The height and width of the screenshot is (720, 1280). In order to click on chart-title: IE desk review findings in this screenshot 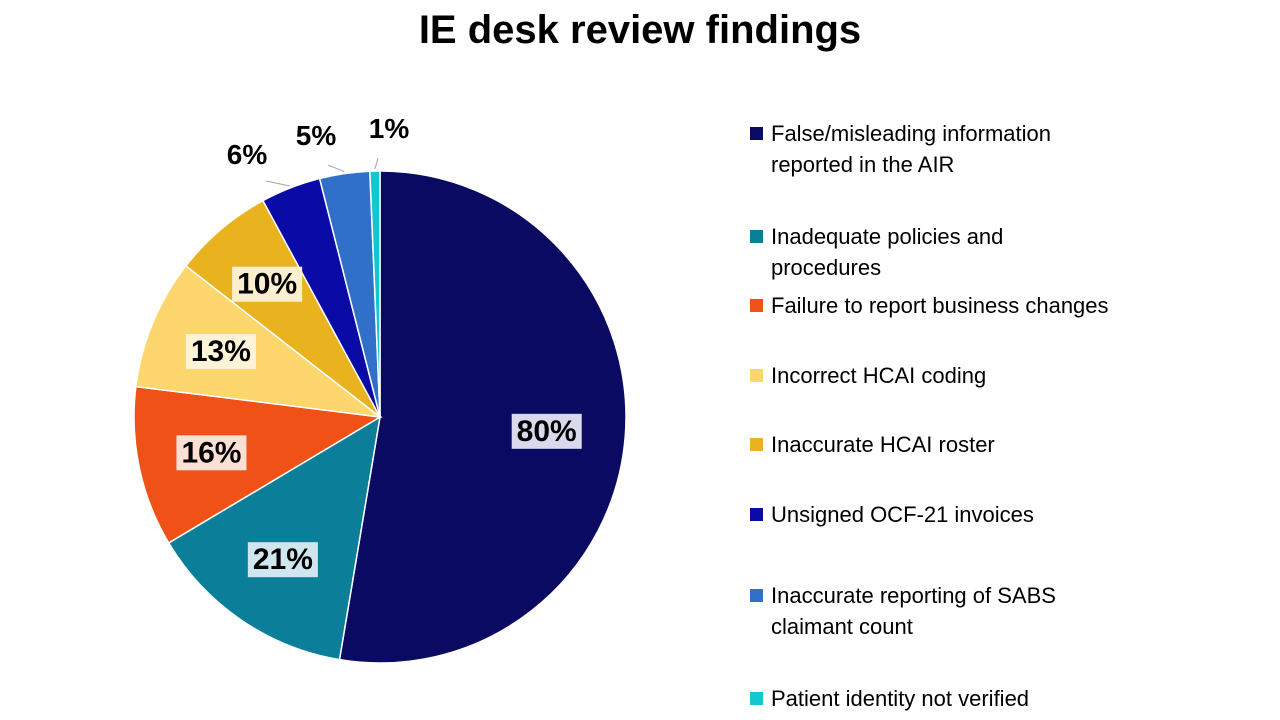, I will do `click(640, 30)`.